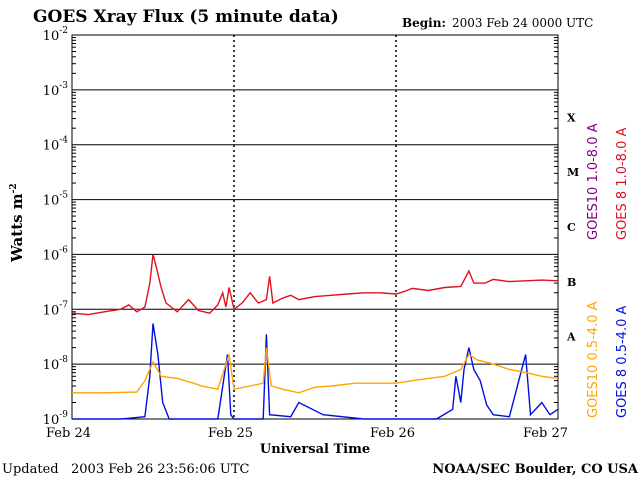  What do you see at coordinates (56, 90) in the screenshot?
I see `y-tick-label: 10⁻³` at bounding box center [56, 90].